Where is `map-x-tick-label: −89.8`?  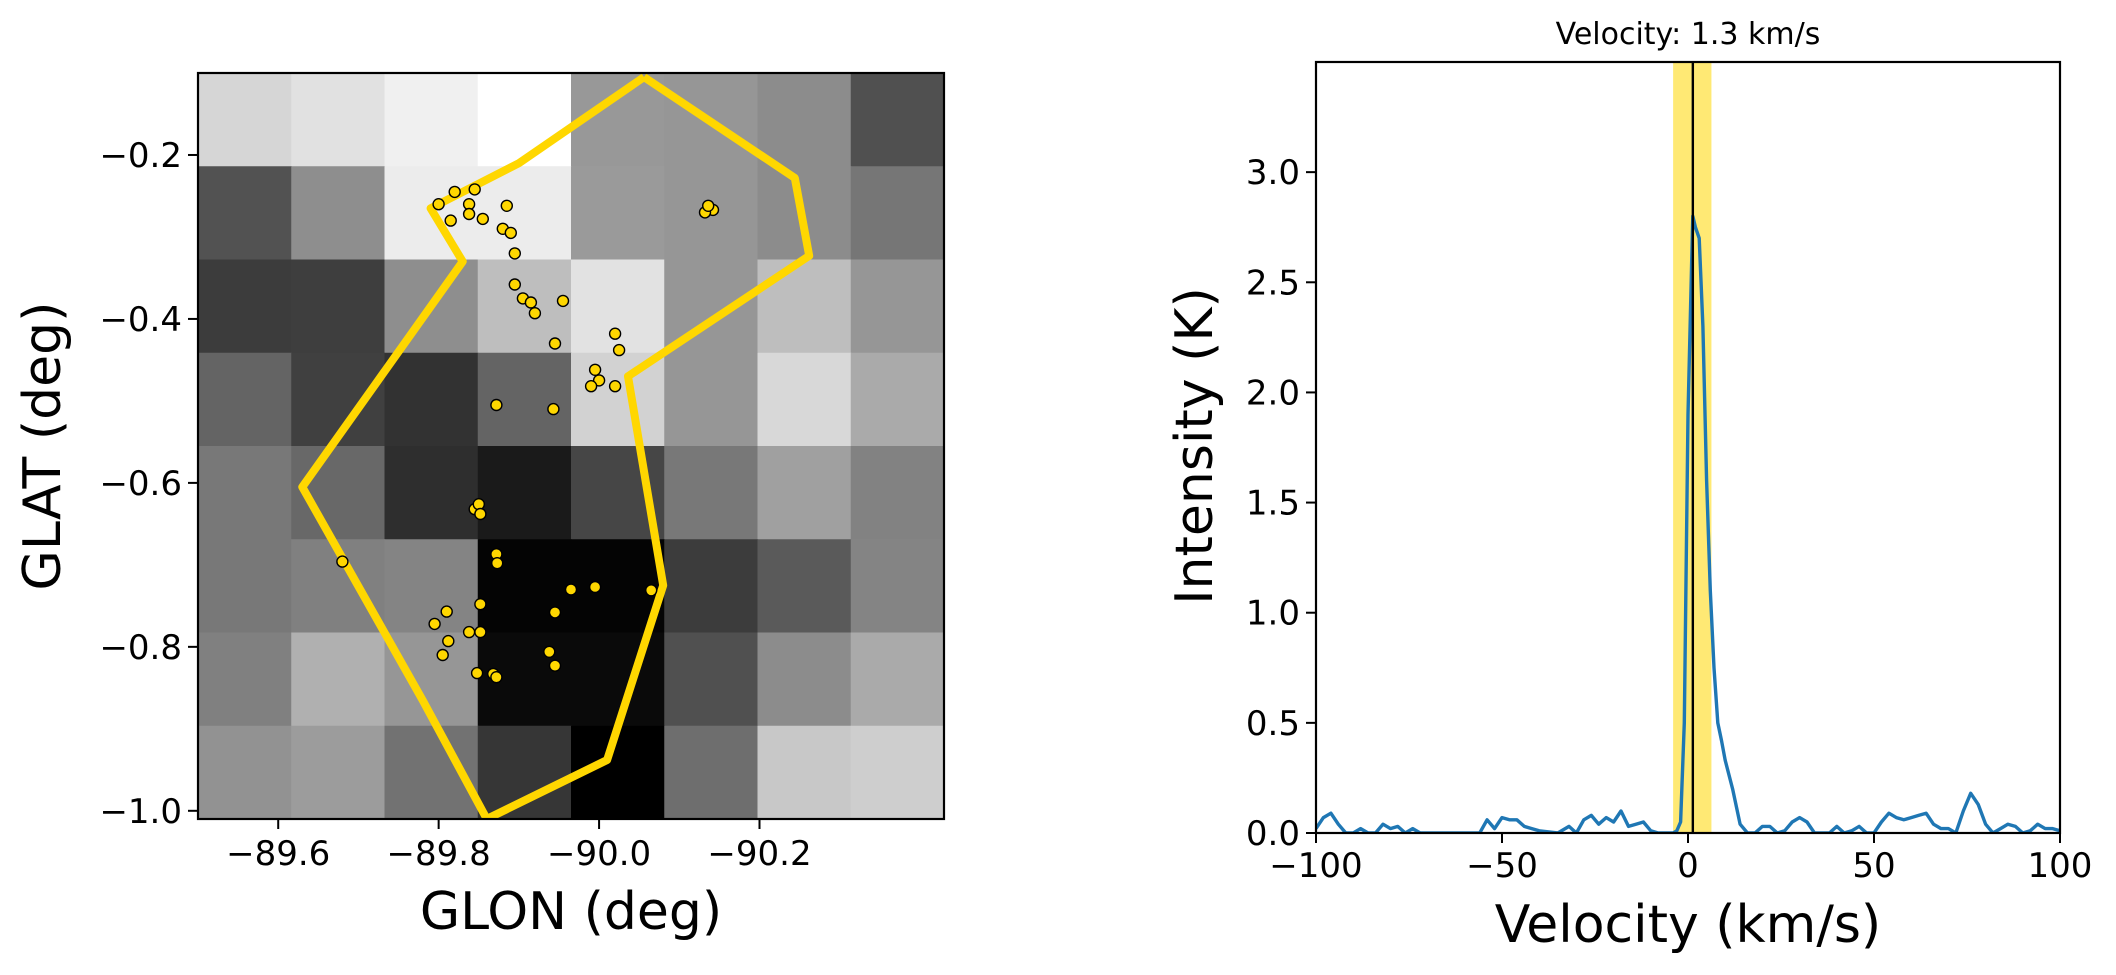 map-x-tick-label: −89.8 is located at coordinates (439, 854).